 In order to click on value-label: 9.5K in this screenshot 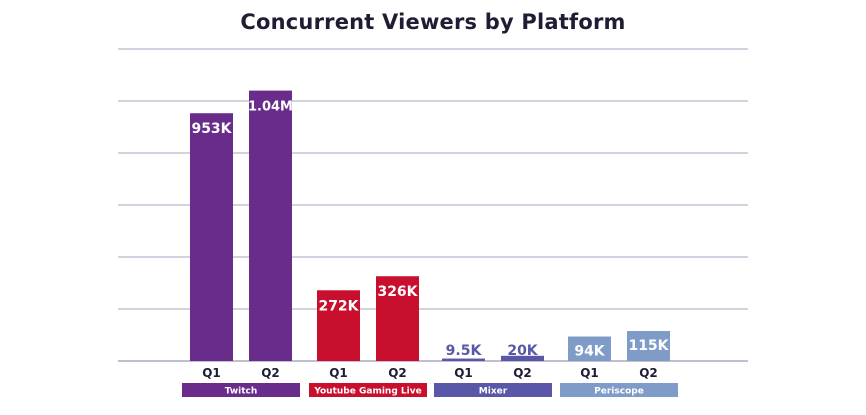, I will do `click(464, 351)`.